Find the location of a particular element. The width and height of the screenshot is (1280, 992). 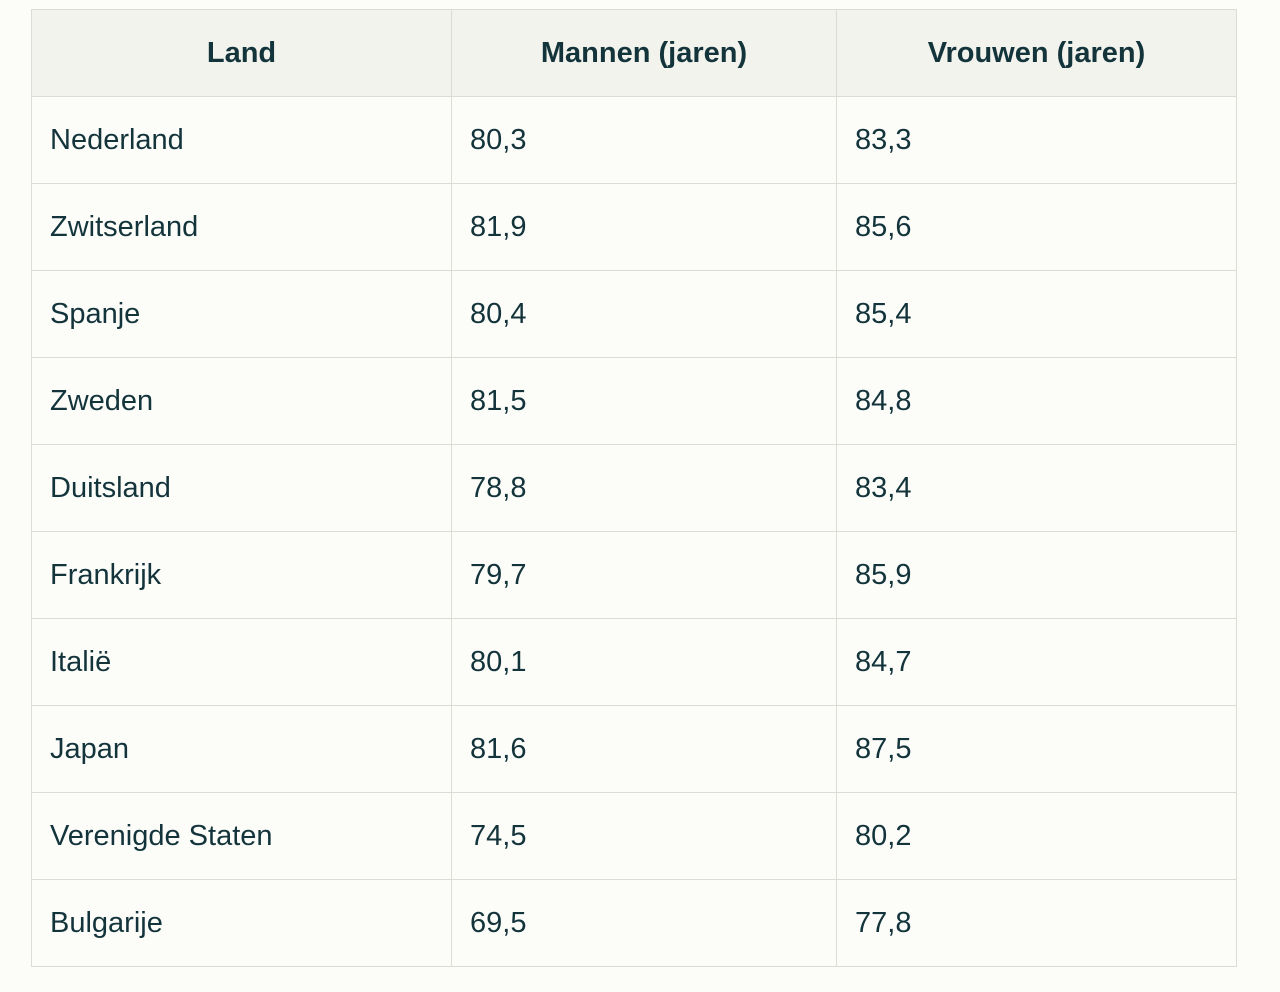

cell-mannen: 81,6 is located at coordinates (644, 749).